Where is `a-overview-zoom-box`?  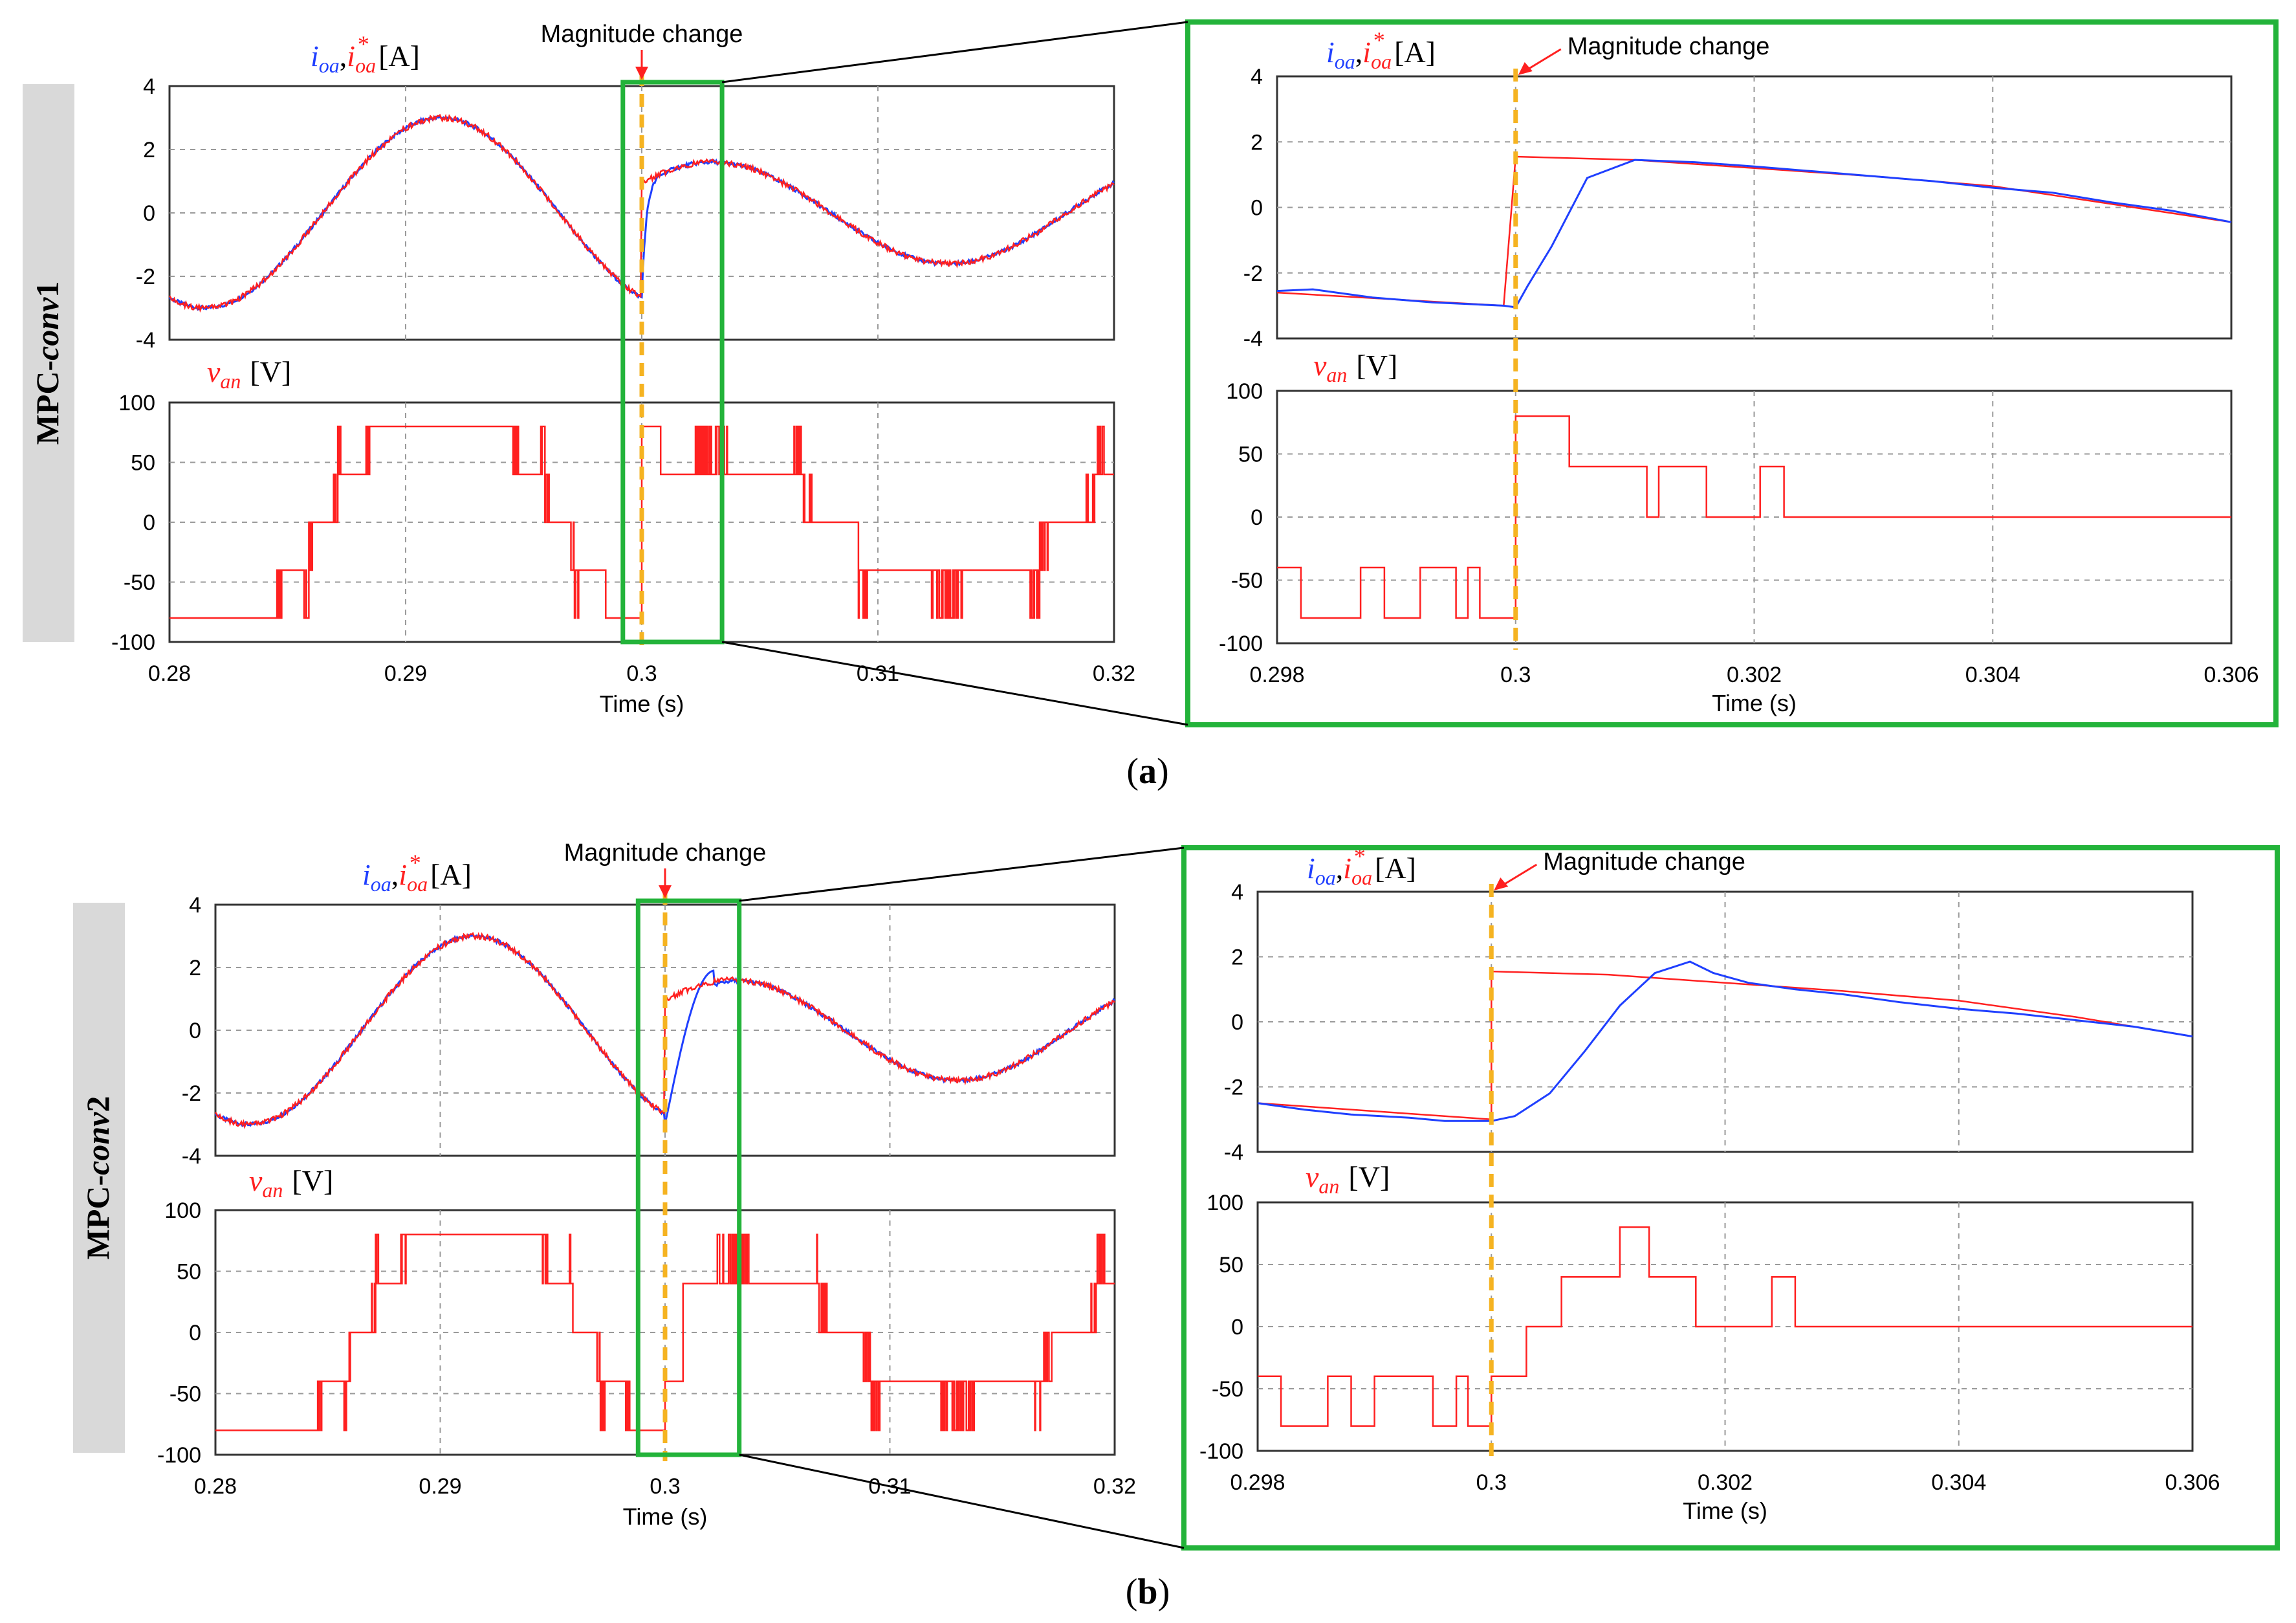
a-overview-zoom-box is located at coordinates (672, 362).